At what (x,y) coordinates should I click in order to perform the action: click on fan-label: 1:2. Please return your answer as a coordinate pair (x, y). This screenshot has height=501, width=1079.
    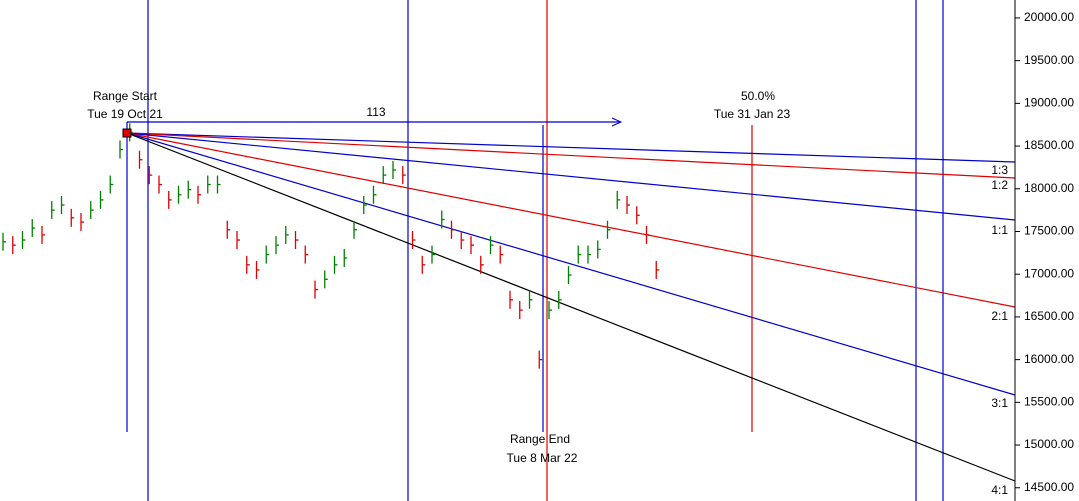
    Looking at the image, I should click on (999, 185).